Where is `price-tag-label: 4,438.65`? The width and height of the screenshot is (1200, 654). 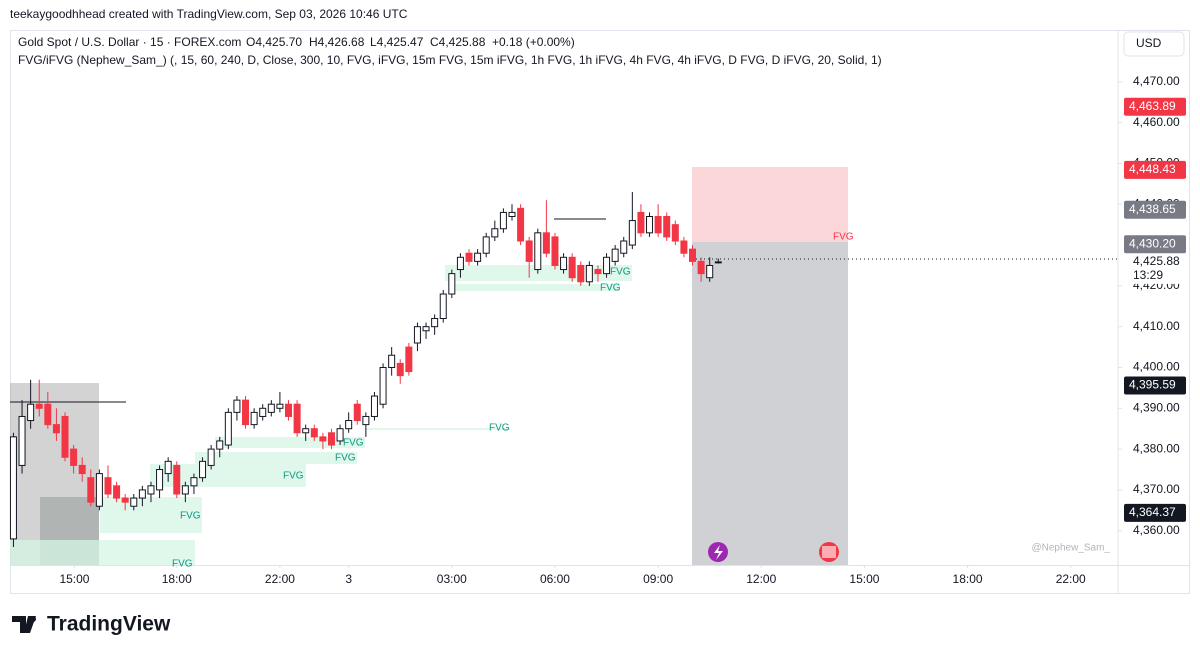
price-tag-label: 4,438.65 is located at coordinates (1152, 209).